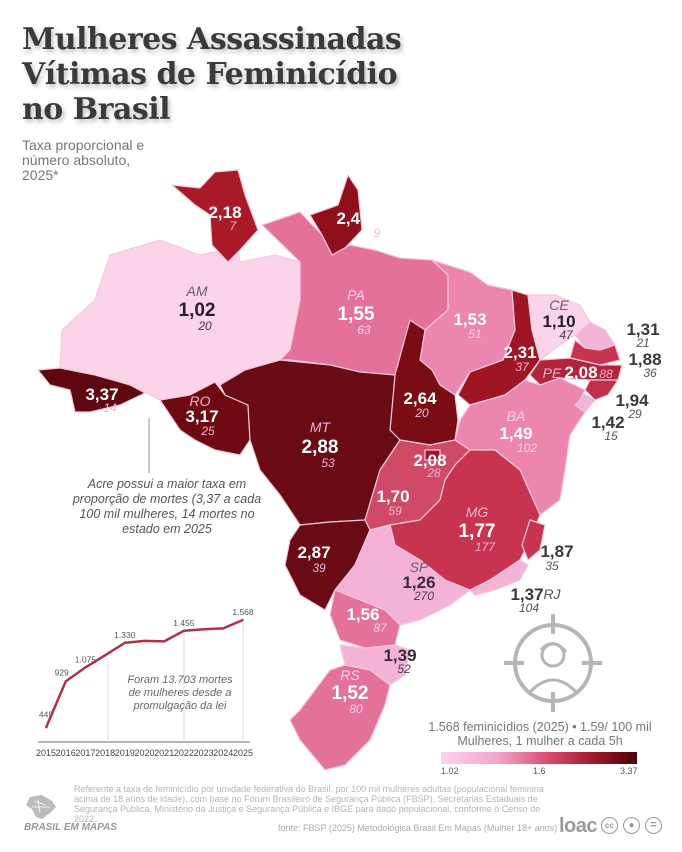  Describe the element at coordinates (320, 447) in the screenshot. I see `rate-MT: 2,88` at that location.